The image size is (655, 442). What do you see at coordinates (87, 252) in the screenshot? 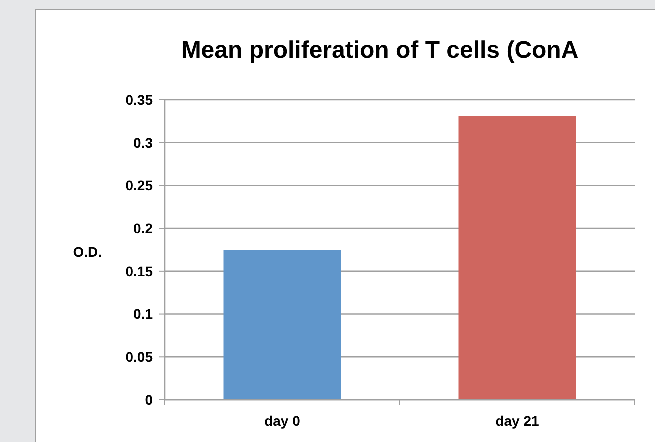
I see `y-axis-title: O.D.` at bounding box center [87, 252].